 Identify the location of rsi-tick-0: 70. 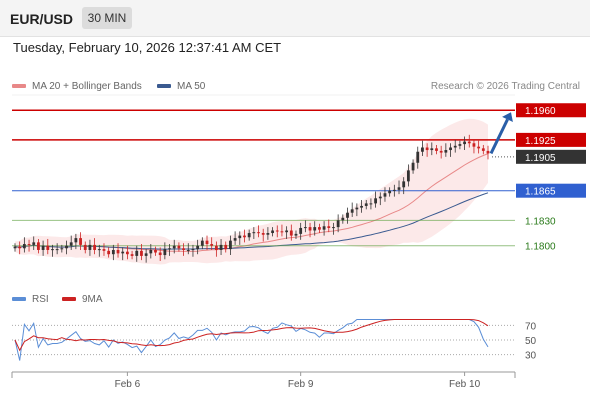
(531, 326).